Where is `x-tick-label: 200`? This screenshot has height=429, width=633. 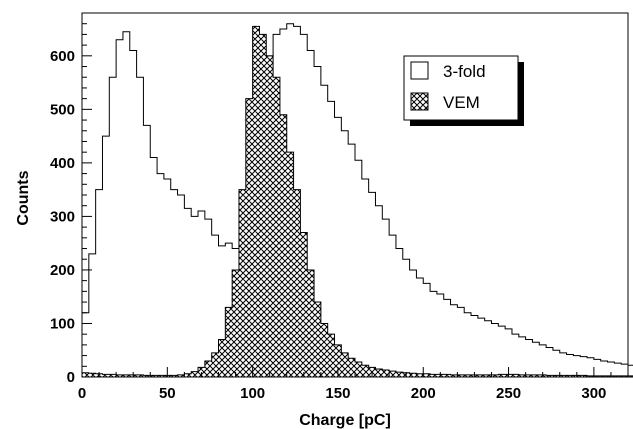 x-tick-label: 200 is located at coordinates (423, 393).